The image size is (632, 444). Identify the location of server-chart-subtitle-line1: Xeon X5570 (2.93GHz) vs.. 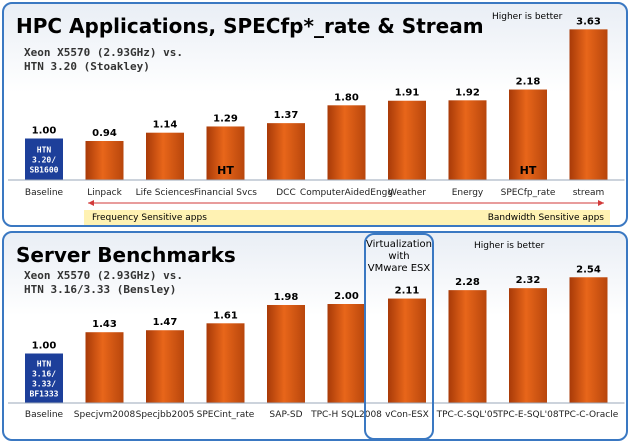
(103, 275).